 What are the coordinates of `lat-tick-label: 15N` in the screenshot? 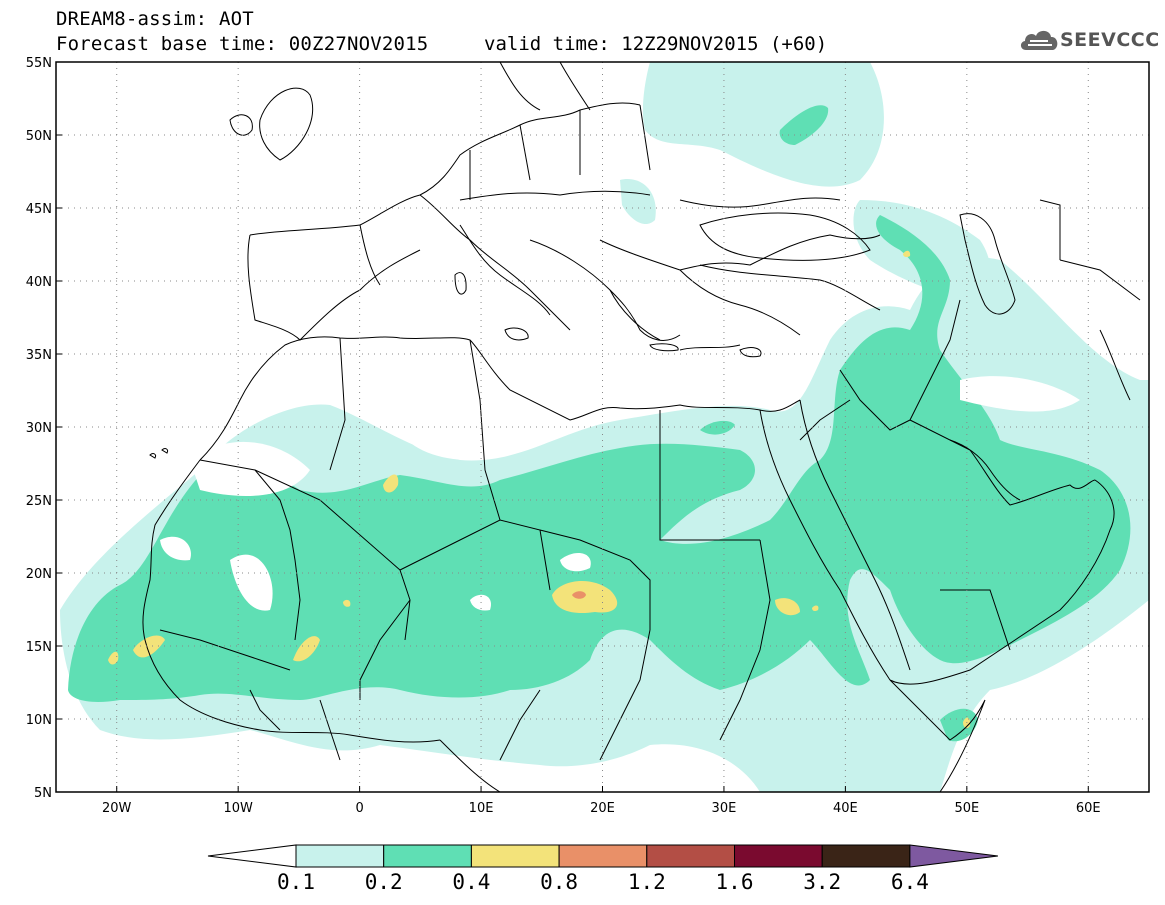 It's located at (39, 647).